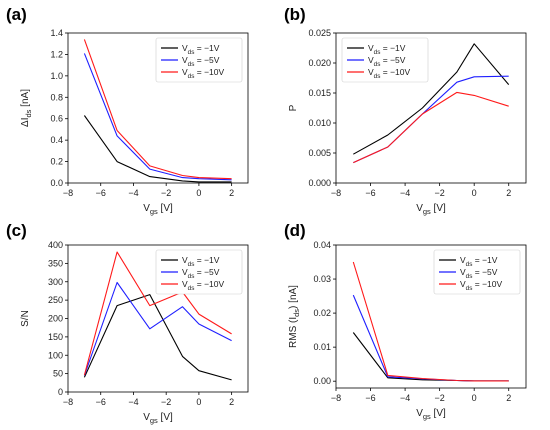  I want to click on y-tick-label: 0.02, so click(322, 313).